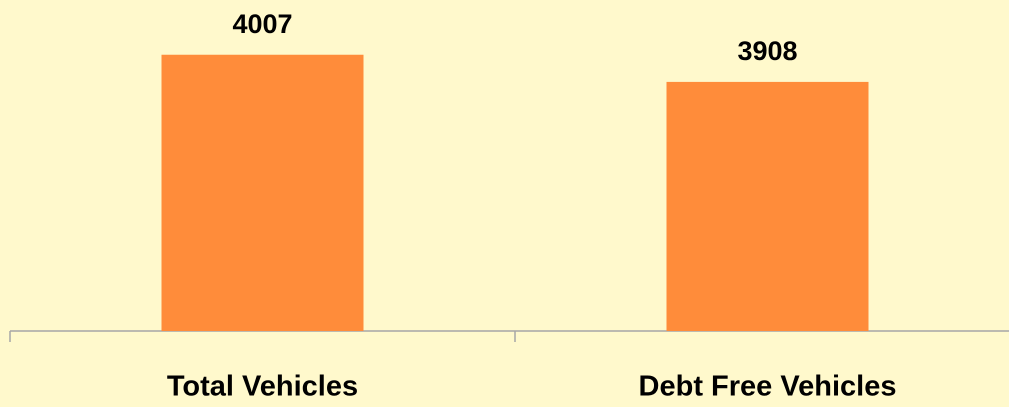 This screenshot has height=407, width=1009. Describe the element at coordinates (262, 387) in the screenshot. I see `x-tick-label: Total Vehicles` at that location.